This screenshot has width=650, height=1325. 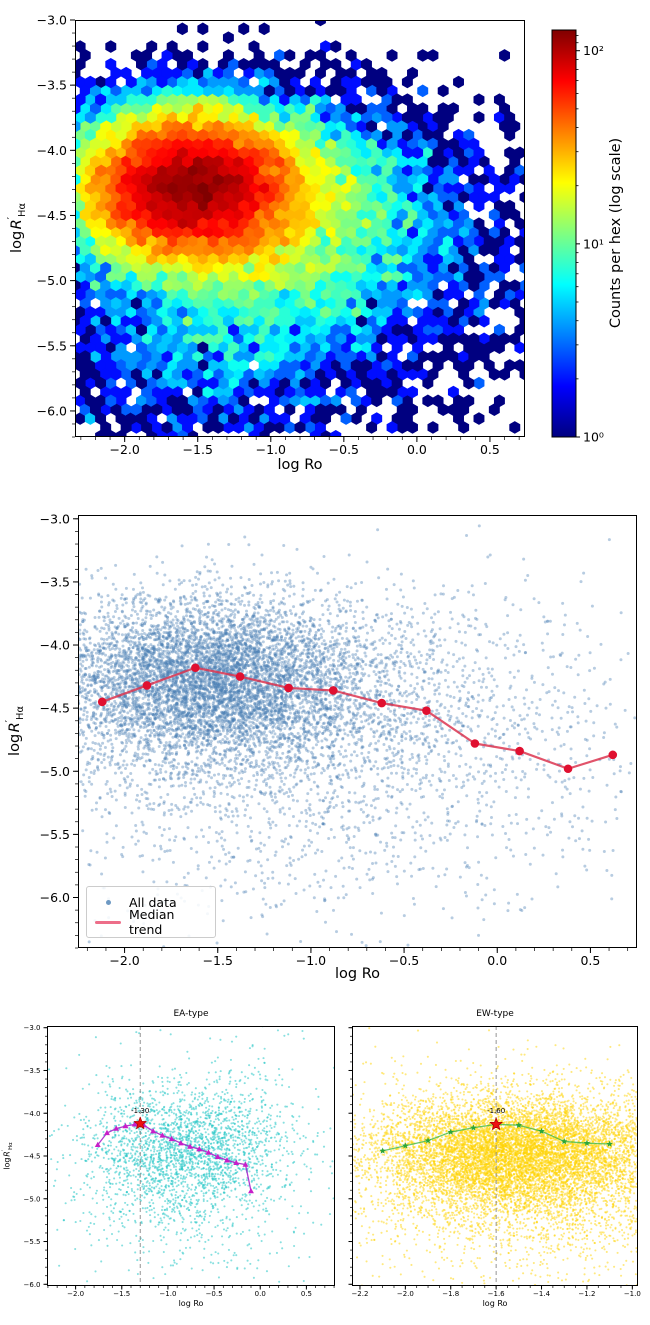 What do you see at coordinates (191, 1014) in the screenshot?
I see `ea-title: EA-type` at bounding box center [191, 1014].